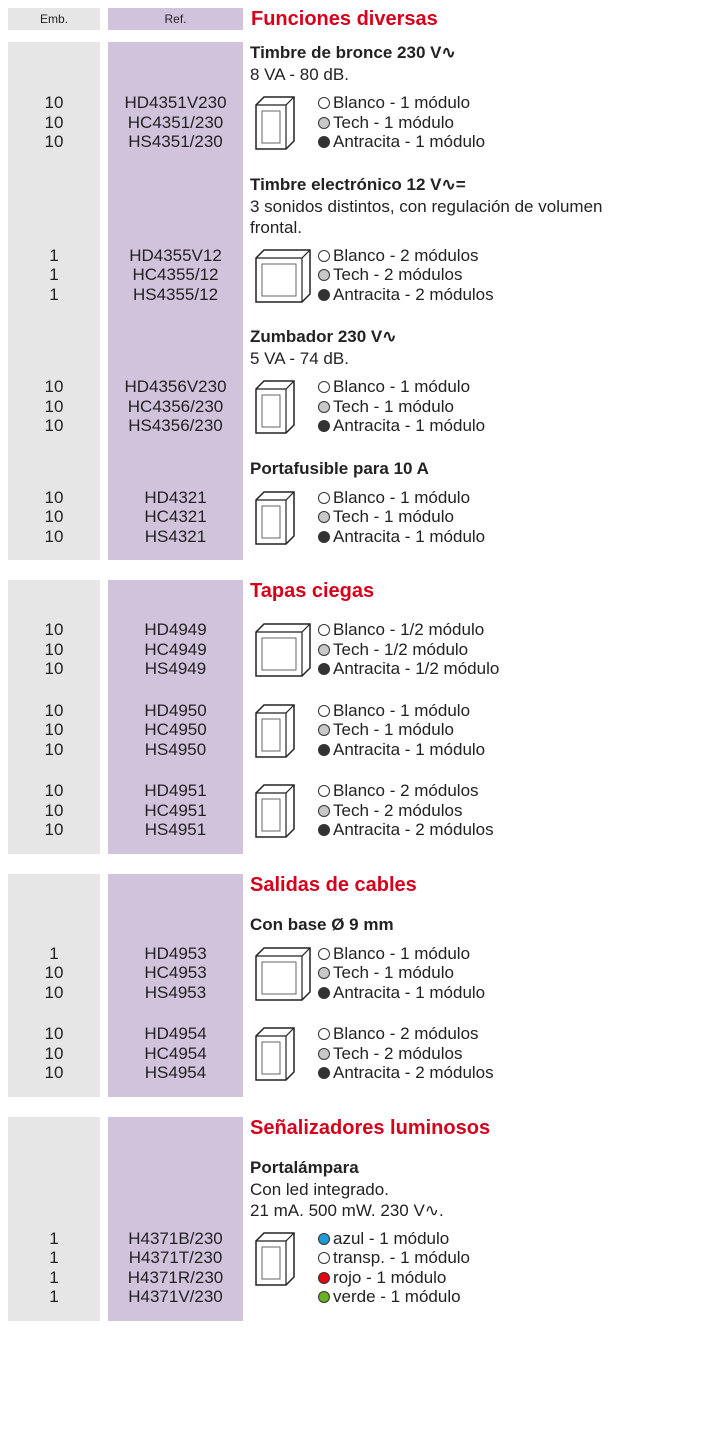  Describe the element at coordinates (175, 829) in the screenshot. I see `ref: HS4951` at that location.